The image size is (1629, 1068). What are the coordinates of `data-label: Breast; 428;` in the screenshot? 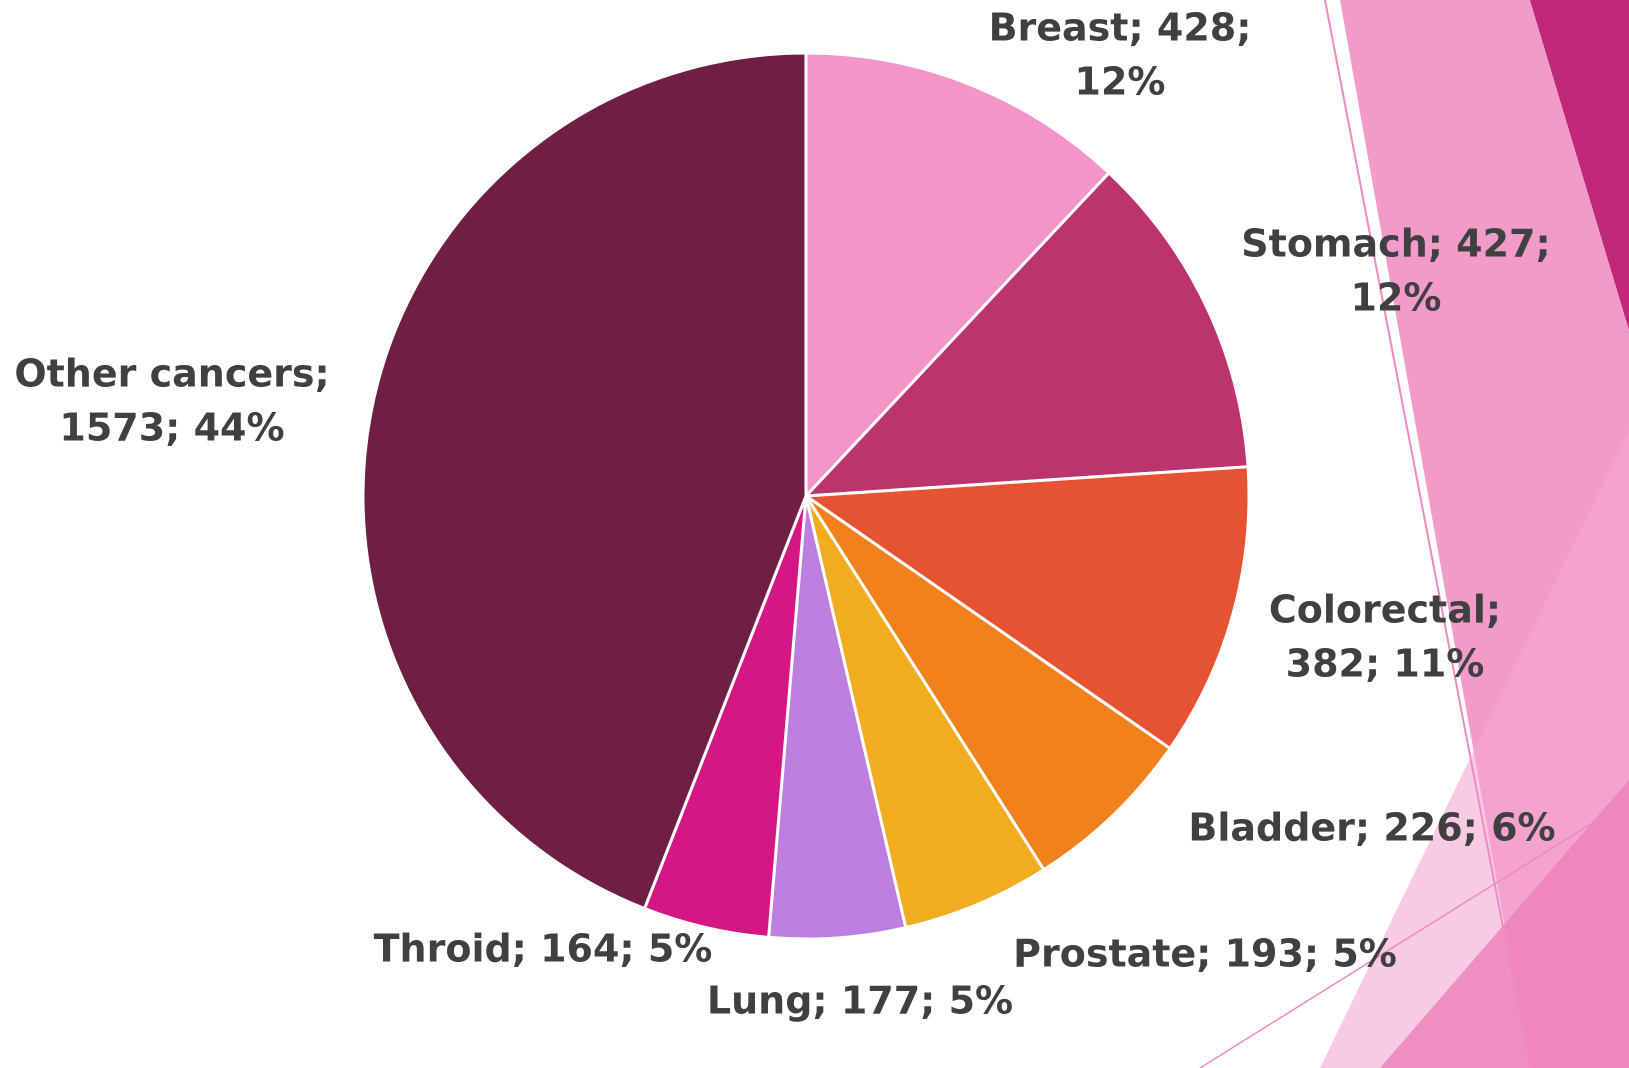 It's located at (1120, 28).